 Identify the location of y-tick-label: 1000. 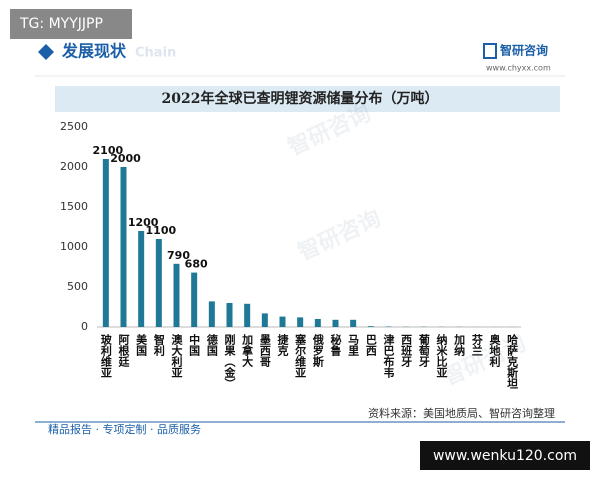
(74, 246).